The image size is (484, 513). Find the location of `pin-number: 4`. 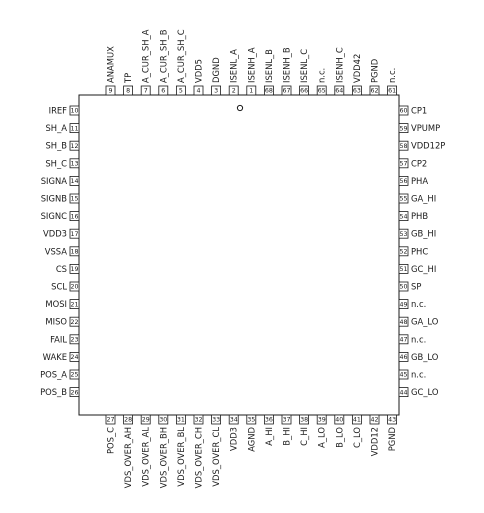

pin-number: 4 is located at coordinates (198, 91).